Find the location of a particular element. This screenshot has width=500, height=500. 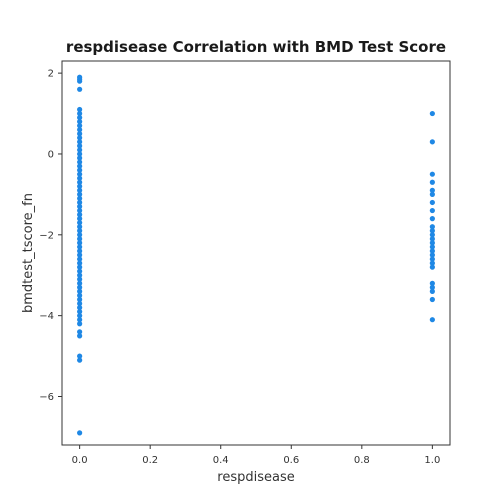

y-axis: −6 −4 −2 0 2 is located at coordinates (50, 236).